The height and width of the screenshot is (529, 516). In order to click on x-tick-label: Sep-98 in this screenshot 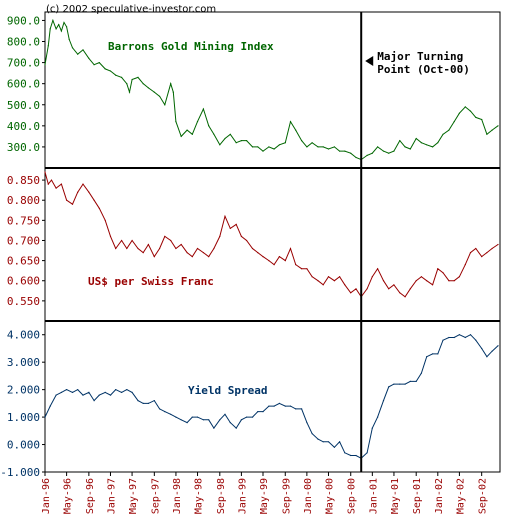, I will do `click(221, 496)`.